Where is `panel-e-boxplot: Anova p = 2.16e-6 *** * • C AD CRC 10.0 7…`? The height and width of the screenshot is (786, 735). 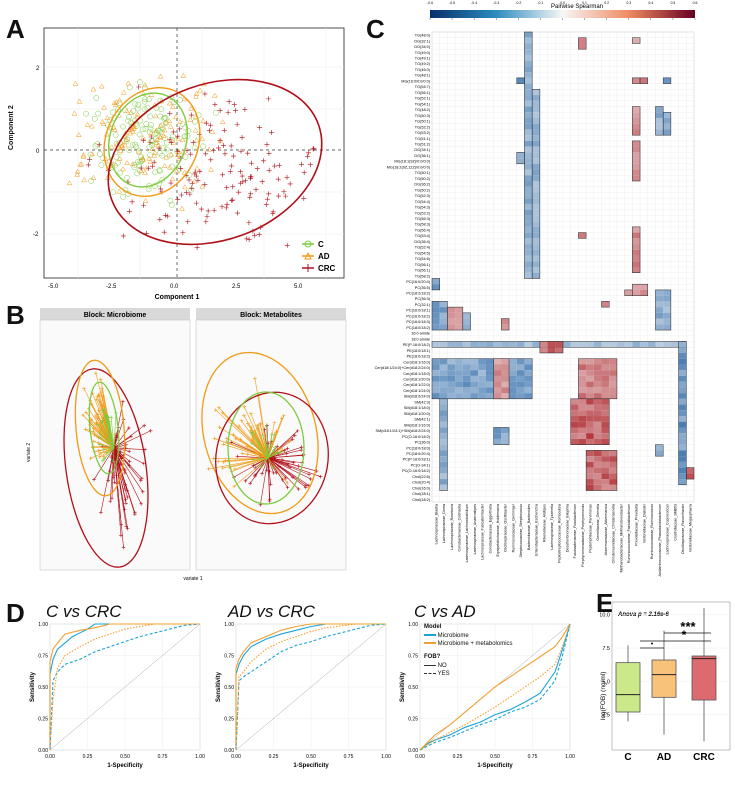
panel-e-boxplot: Anova p = 2.16e-6 *** * • C AD CRC 10.0 7… is located at coordinates (665, 682).